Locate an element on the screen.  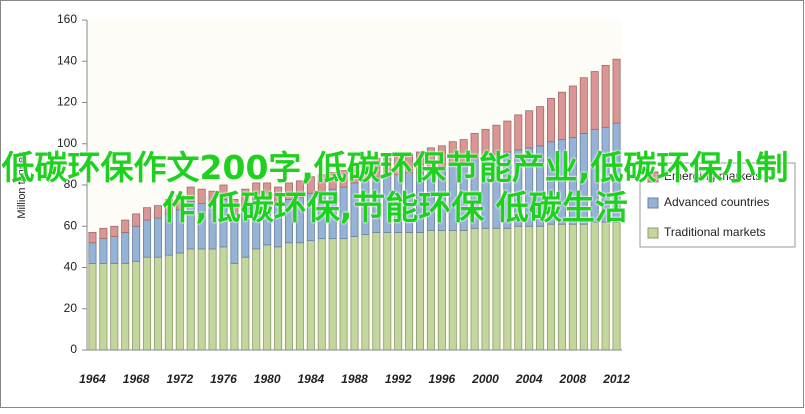
y-tick-label: 80 is located at coordinates (71, 184).